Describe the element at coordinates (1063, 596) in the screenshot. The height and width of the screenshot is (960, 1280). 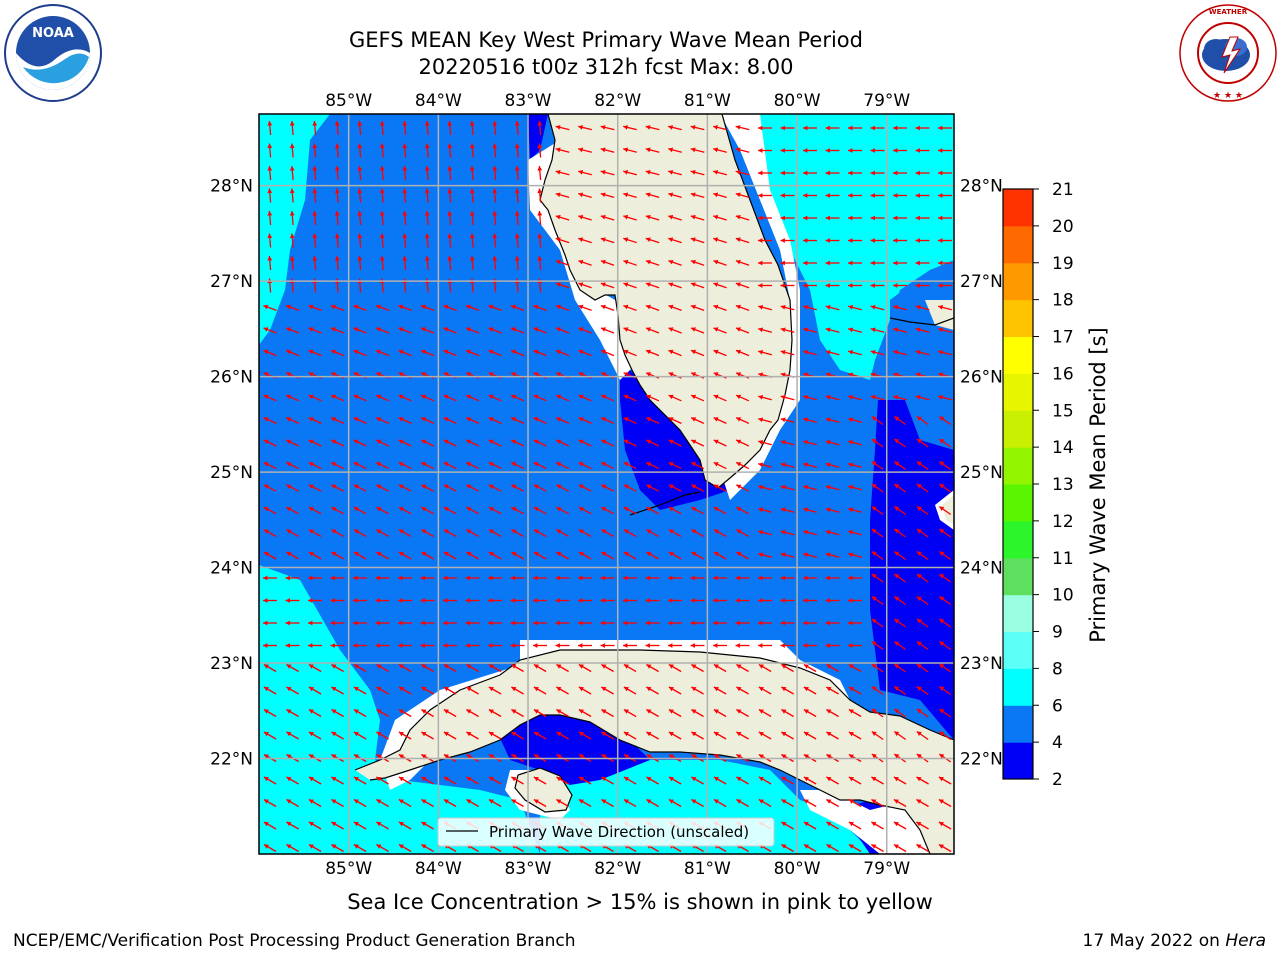
I see `colorbar-tick-label: 10` at that location.